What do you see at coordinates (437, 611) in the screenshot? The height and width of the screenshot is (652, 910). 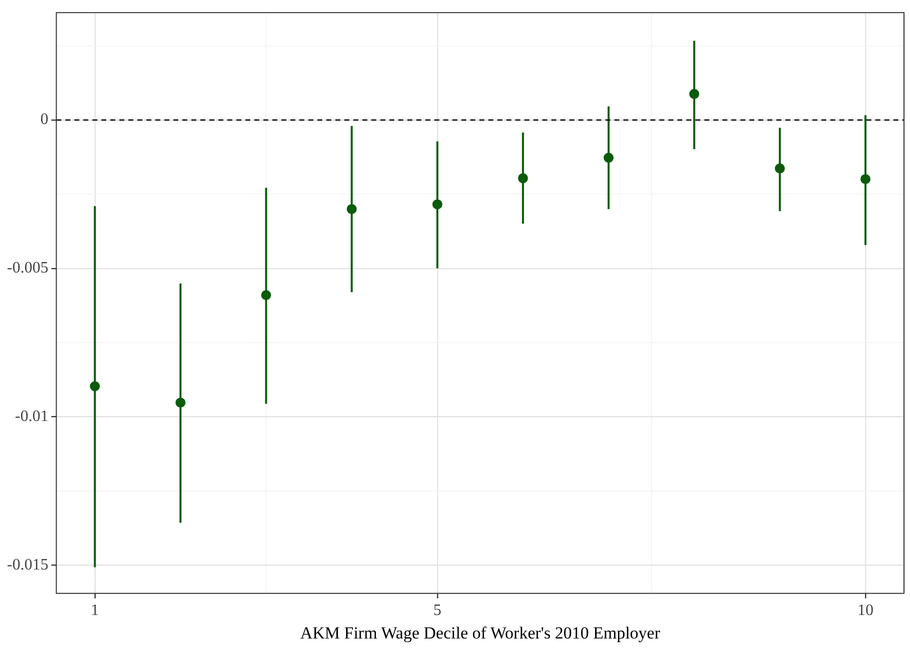 I see `x-tick-label: 5` at bounding box center [437, 611].